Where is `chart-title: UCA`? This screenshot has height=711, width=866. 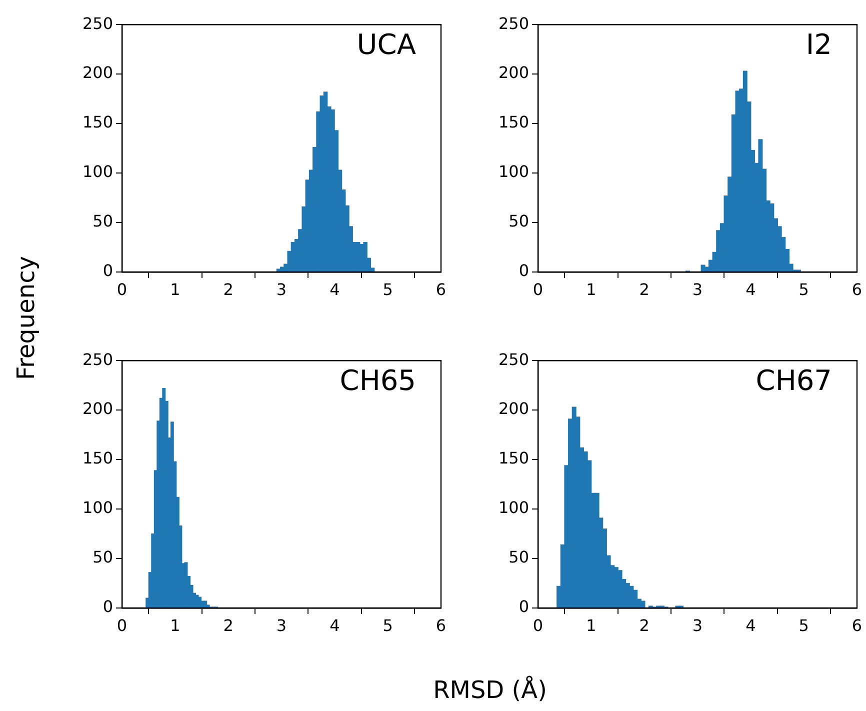
chart-title: UCA is located at coordinates (386, 44).